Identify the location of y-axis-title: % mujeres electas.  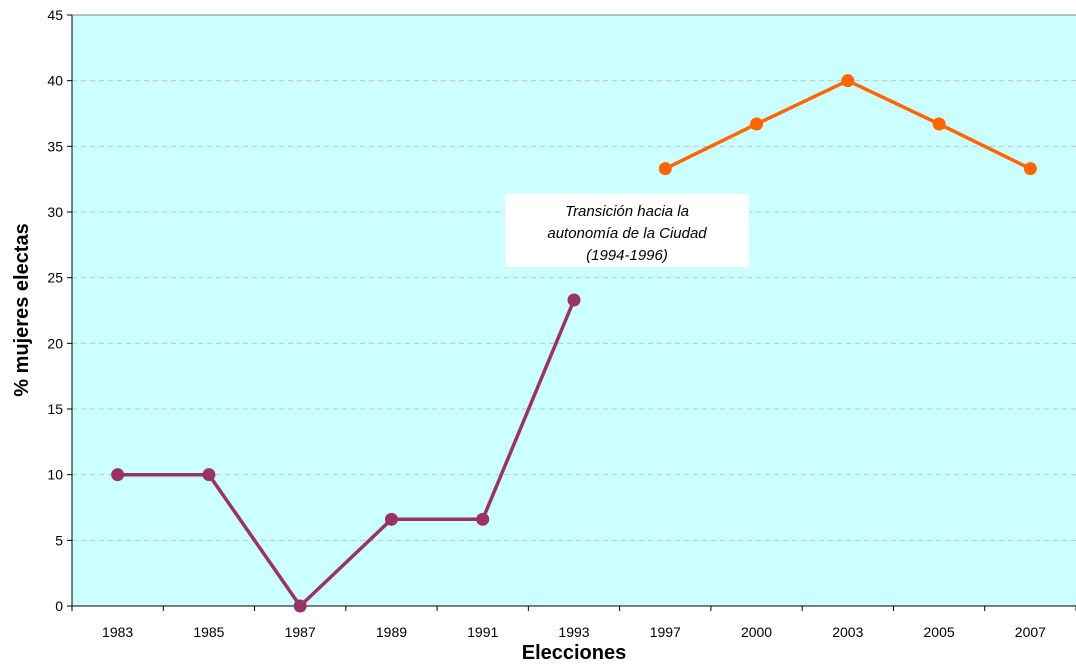
(22, 309).